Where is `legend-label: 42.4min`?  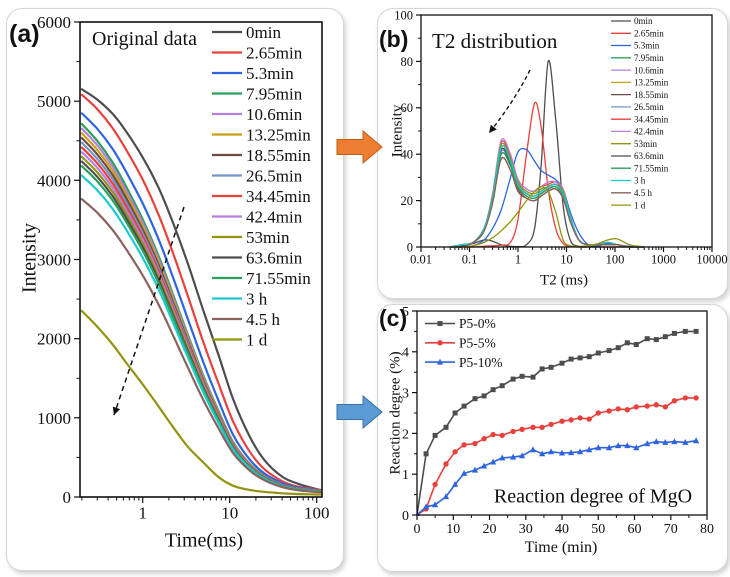
legend-label: 42.4min is located at coordinates (649, 132).